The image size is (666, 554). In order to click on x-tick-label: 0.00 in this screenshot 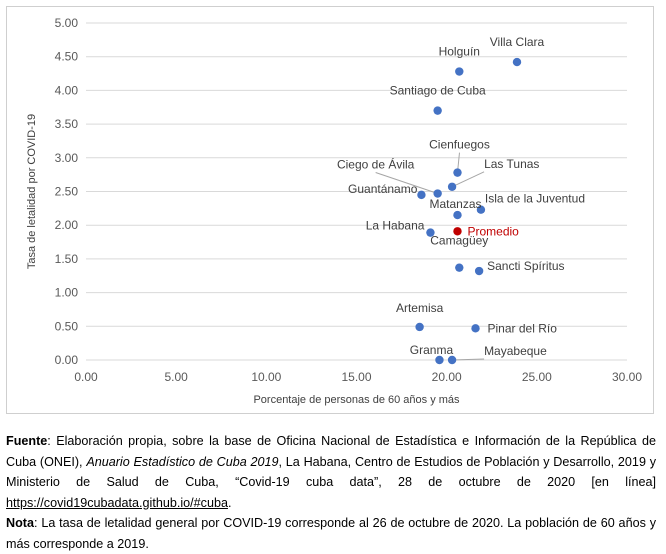, I will do `click(86, 377)`.